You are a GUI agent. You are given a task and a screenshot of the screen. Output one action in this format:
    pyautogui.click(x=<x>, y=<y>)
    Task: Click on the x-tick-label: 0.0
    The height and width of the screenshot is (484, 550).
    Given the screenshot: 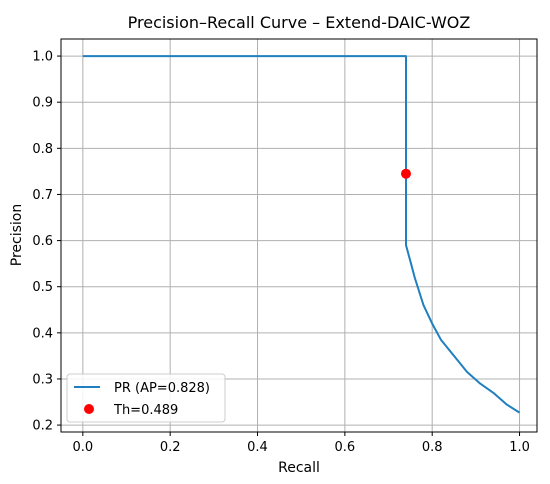 What is the action you would take?
    pyautogui.click(x=82, y=447)
    